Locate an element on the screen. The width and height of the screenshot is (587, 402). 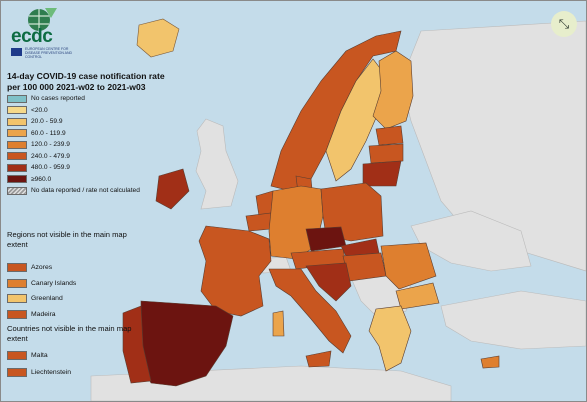
legend-item: No cases reported is located at coordinates (73, 99).